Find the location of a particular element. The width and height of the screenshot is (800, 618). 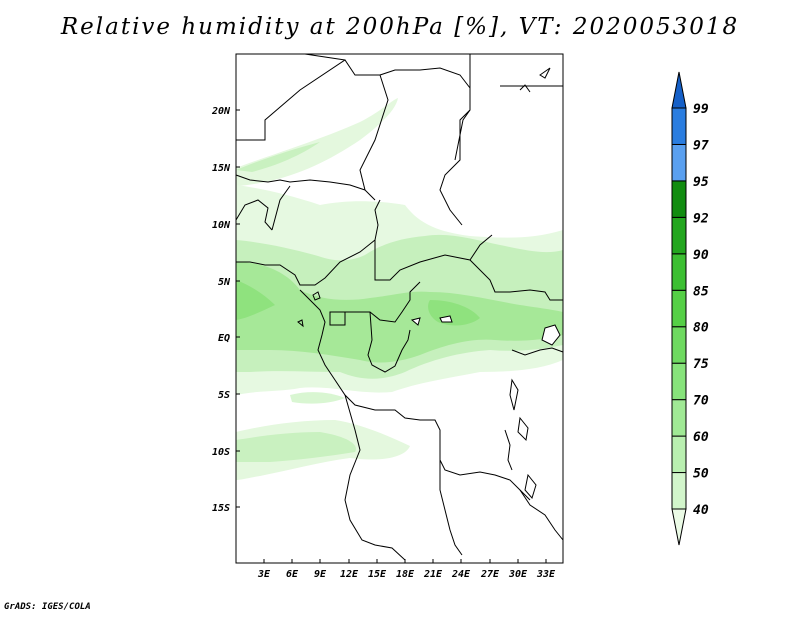

islands is located at coordinates (309, 309).